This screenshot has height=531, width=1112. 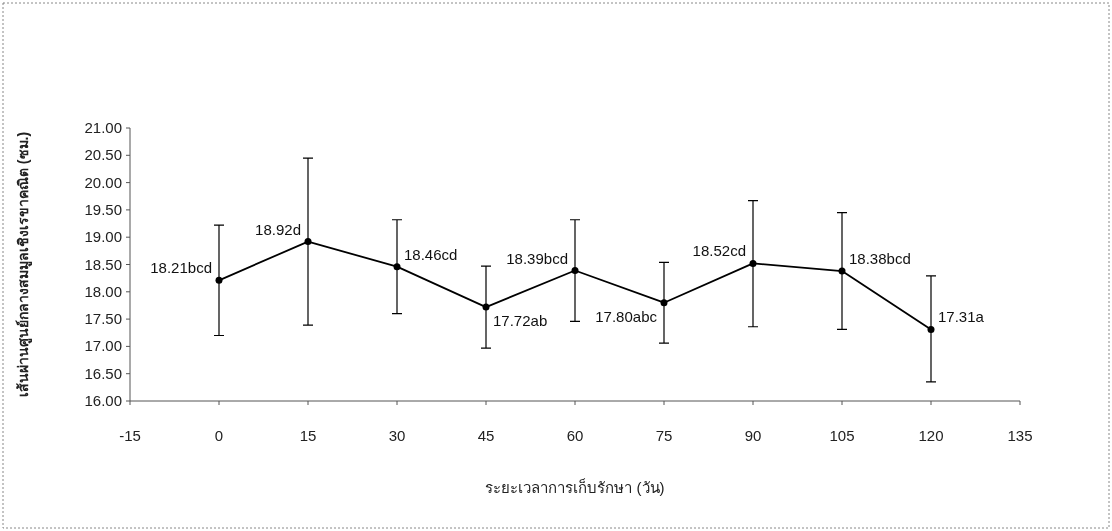 I want to click on x-axis-title: ระยะเวลาการเก็บรักษา (วัน), so click(x=575, y=487).